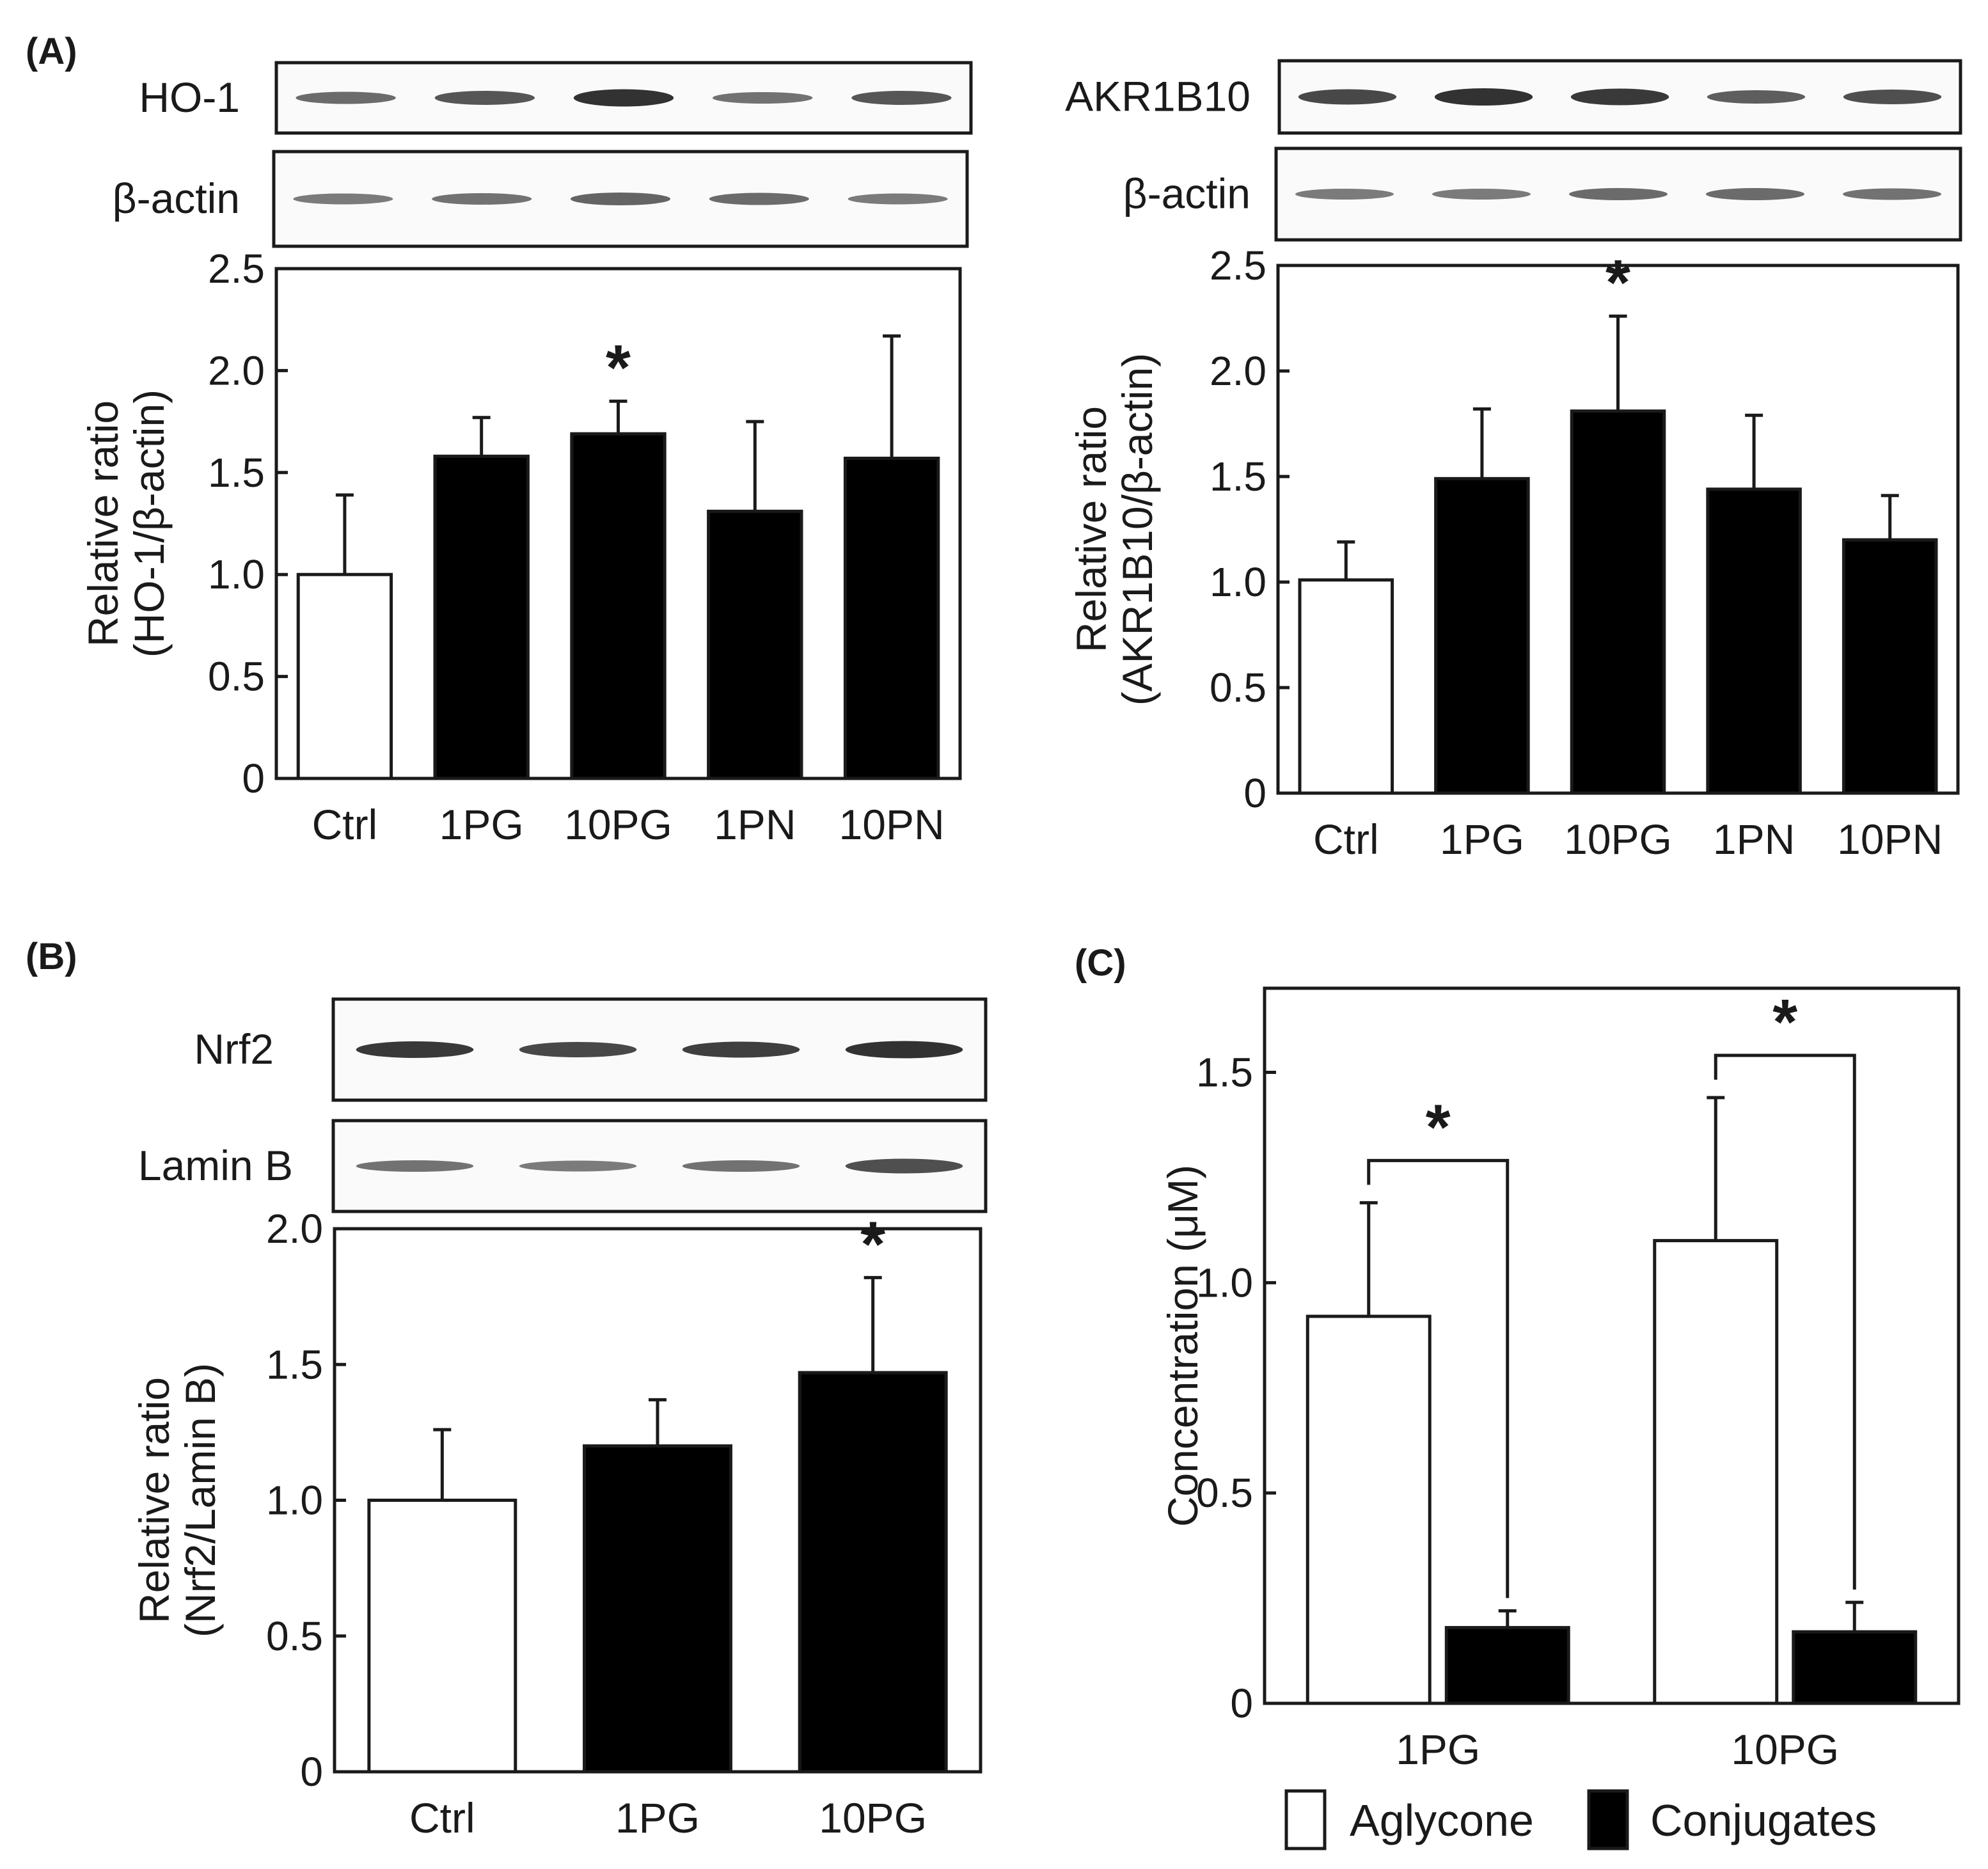 This screenshot has width=1988, height=1869. I want to click on blot-lamin-b: Lamin B, so click(563, 1166).